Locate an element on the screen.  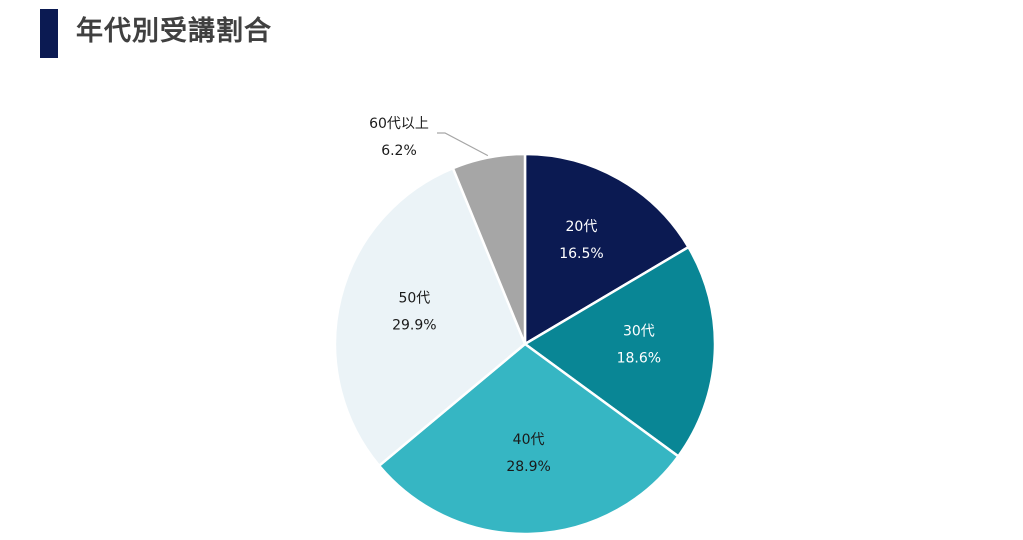
slice-name-label-1: 30代 is located at coordinates (639, 332).